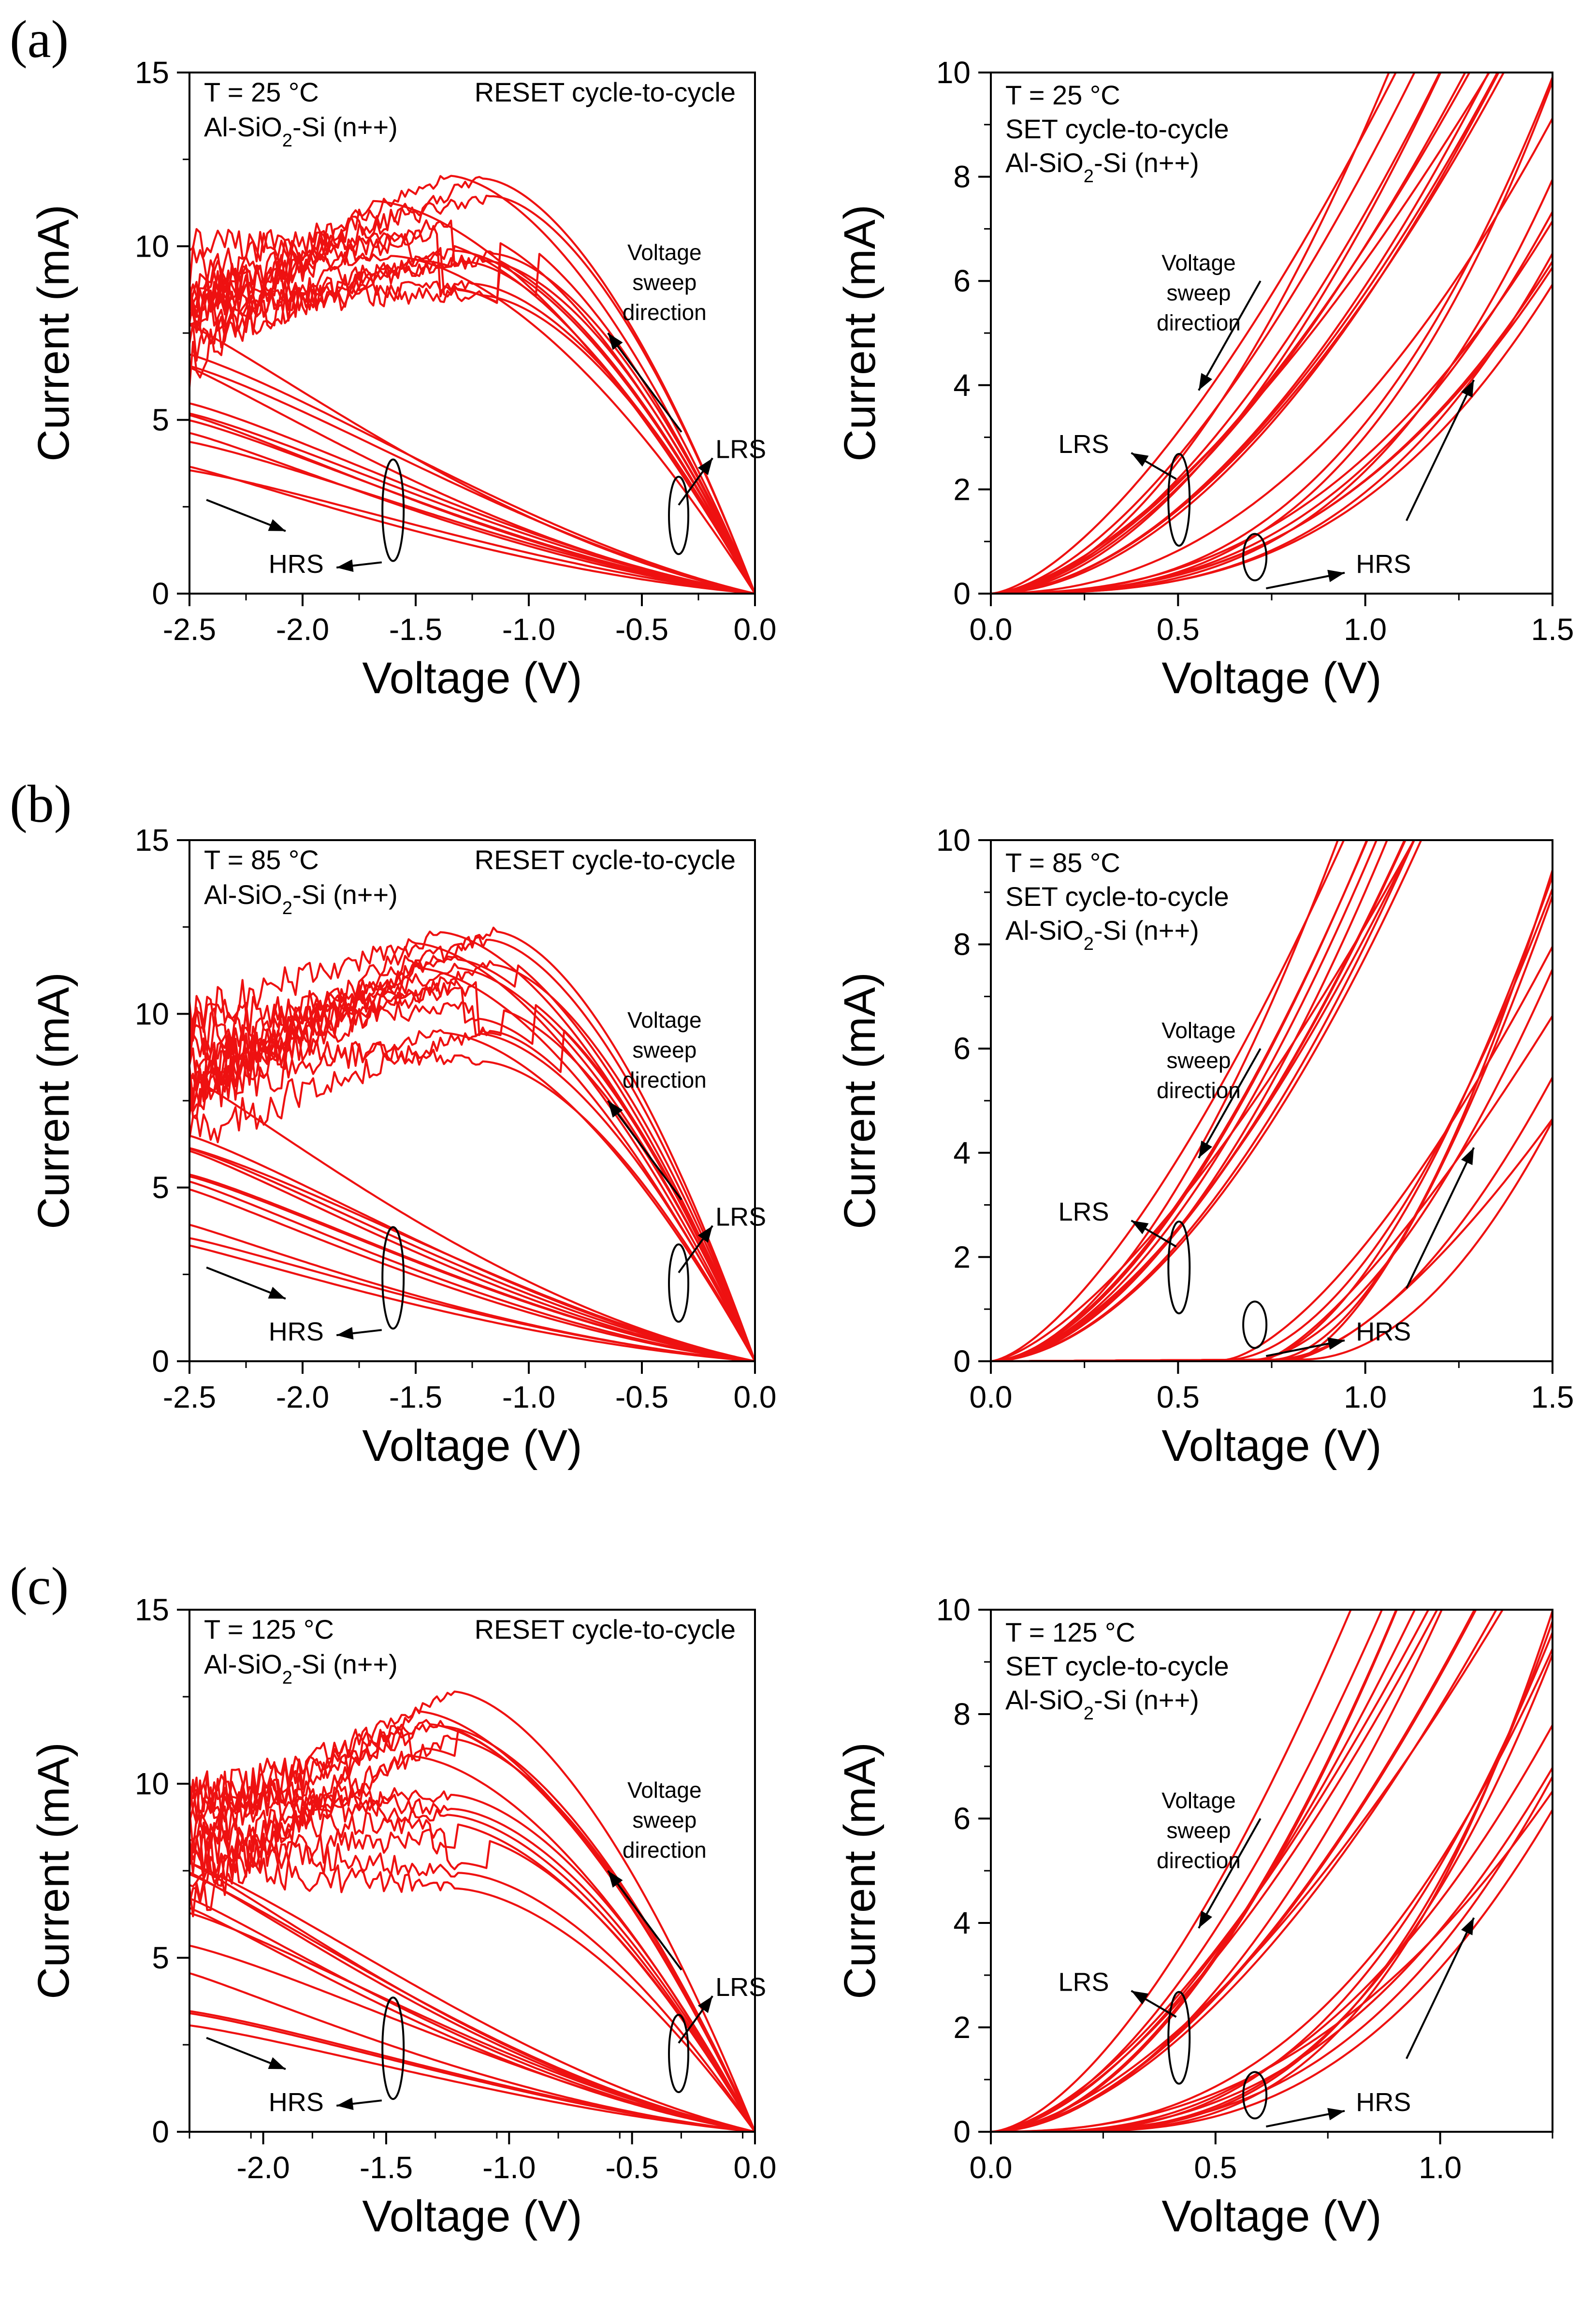  Describe the element at coordinates (345, 565) in the screenshot. I see `hrs-arrow-head` at that location.